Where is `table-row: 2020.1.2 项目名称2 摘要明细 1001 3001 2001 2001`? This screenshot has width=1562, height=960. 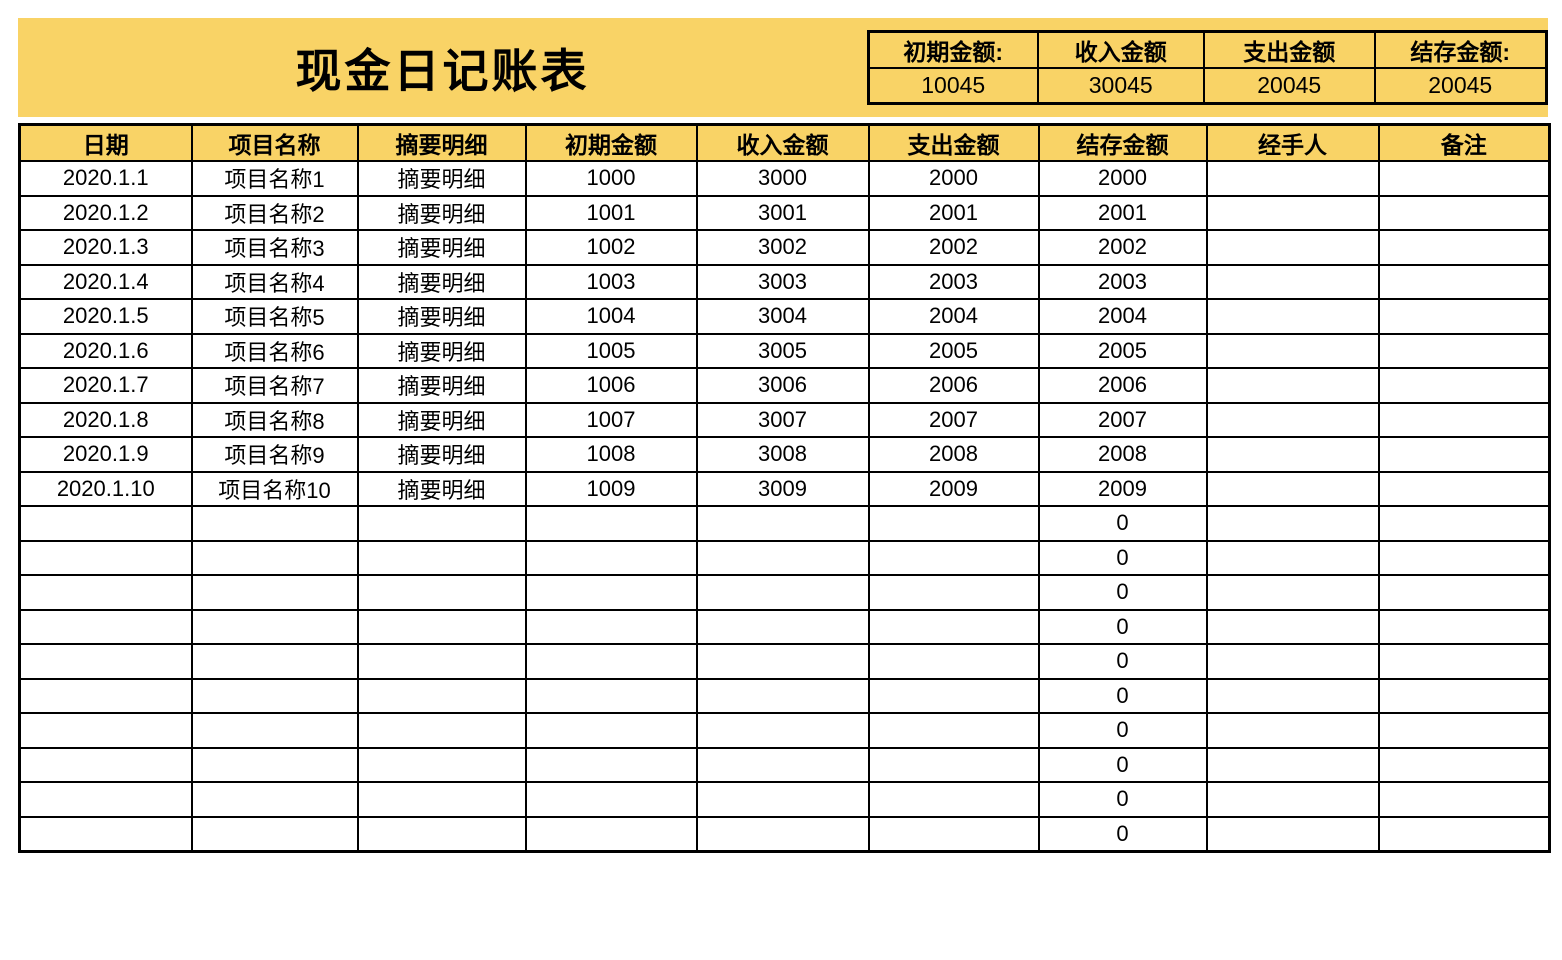 table-row: 2020.1.2 项目名称2 摘要明细 1001 3001 2001 2001 is located at coordinates (784, 212).